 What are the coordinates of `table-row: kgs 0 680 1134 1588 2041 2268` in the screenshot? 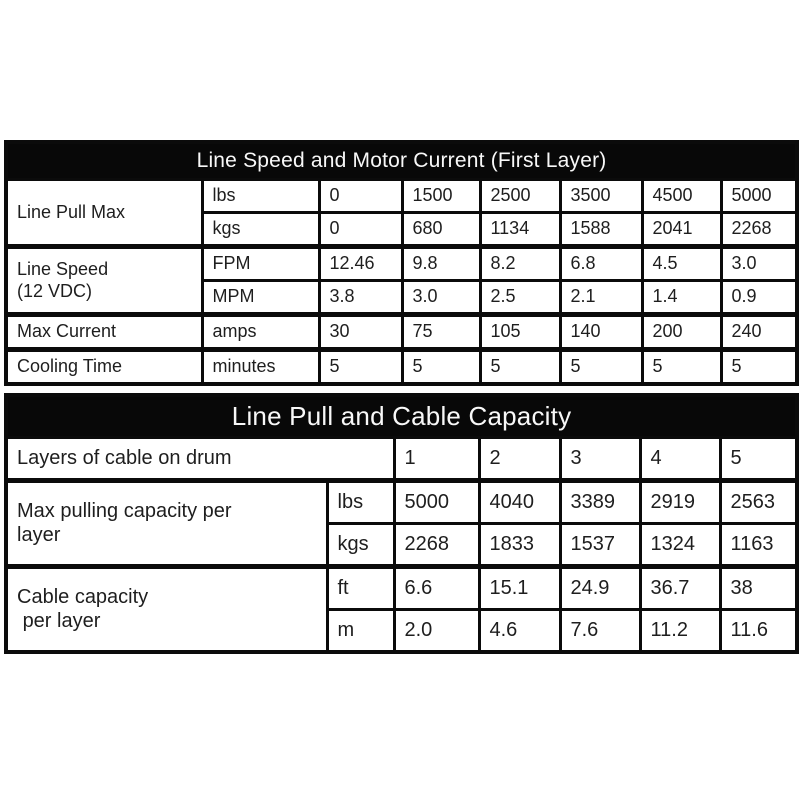 It's located at (402, 229).